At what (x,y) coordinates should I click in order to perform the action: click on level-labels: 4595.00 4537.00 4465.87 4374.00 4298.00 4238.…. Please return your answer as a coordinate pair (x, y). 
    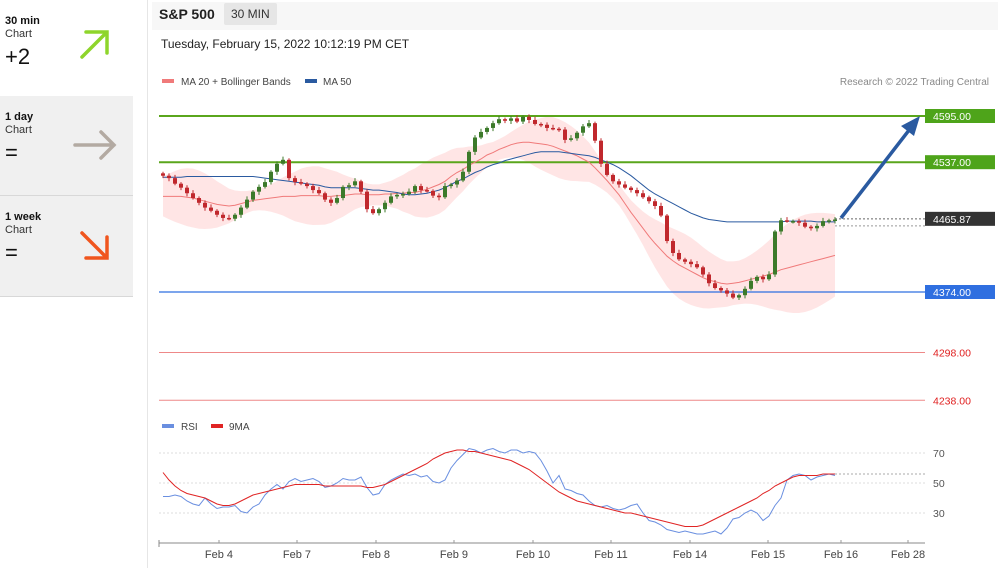
    Looking at the image, I should click on (960, 258).